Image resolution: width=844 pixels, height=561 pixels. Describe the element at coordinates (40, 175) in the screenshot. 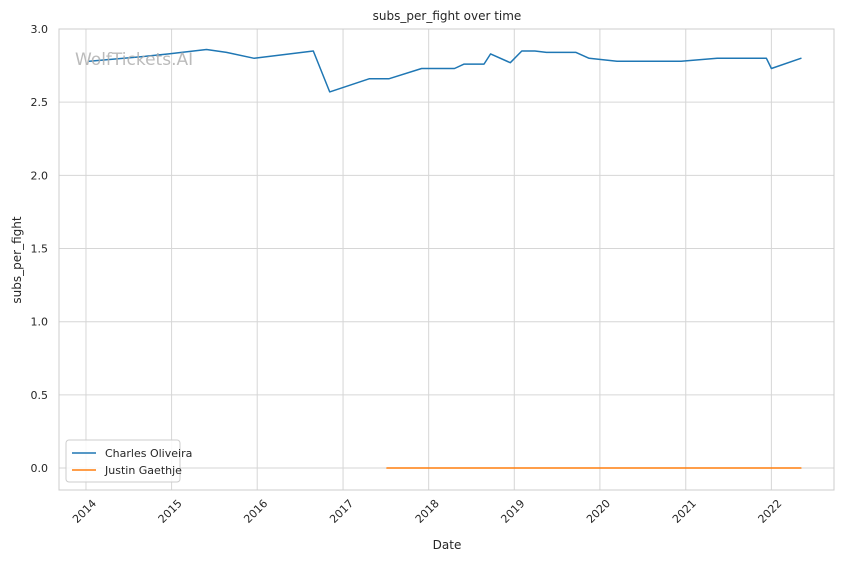

I see `y-tick-label: 2.0` at that location.